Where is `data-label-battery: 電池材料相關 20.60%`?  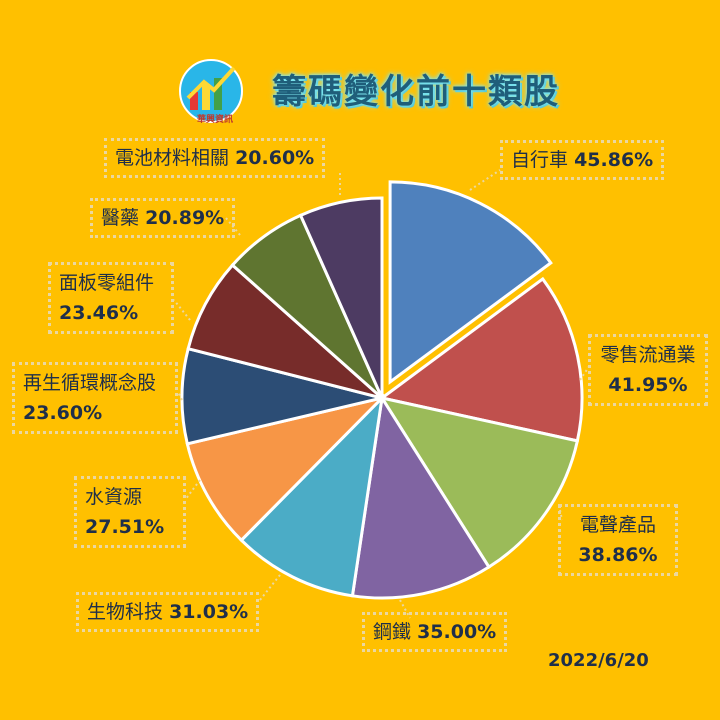 data-label-battery: 電池材料相關 20.60% is located at coordinates (215, 158).